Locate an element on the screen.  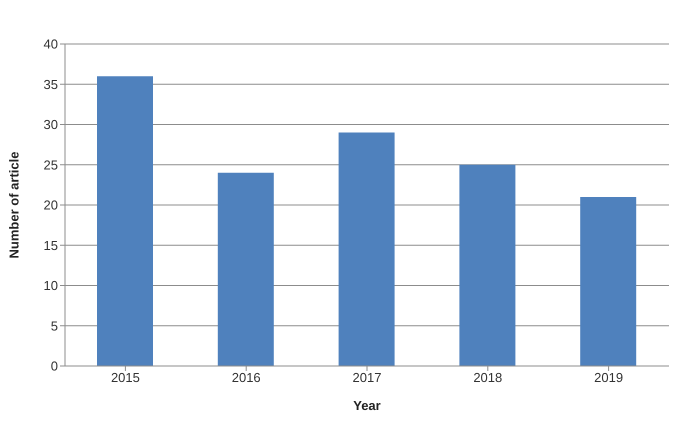
y-tick-label: 5 is located at coordinates (54, 326).